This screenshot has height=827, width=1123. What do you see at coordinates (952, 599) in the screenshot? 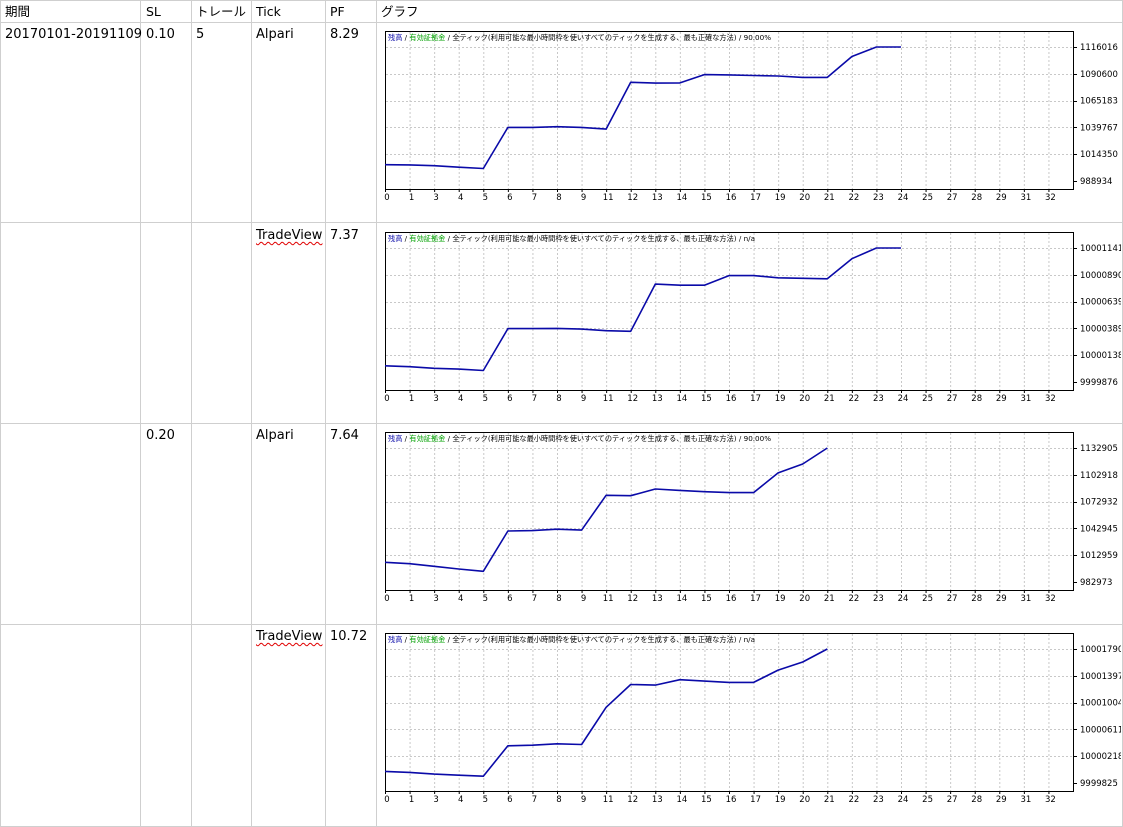
I see `x-tick-label: 27` at bounding box center [952, 599].